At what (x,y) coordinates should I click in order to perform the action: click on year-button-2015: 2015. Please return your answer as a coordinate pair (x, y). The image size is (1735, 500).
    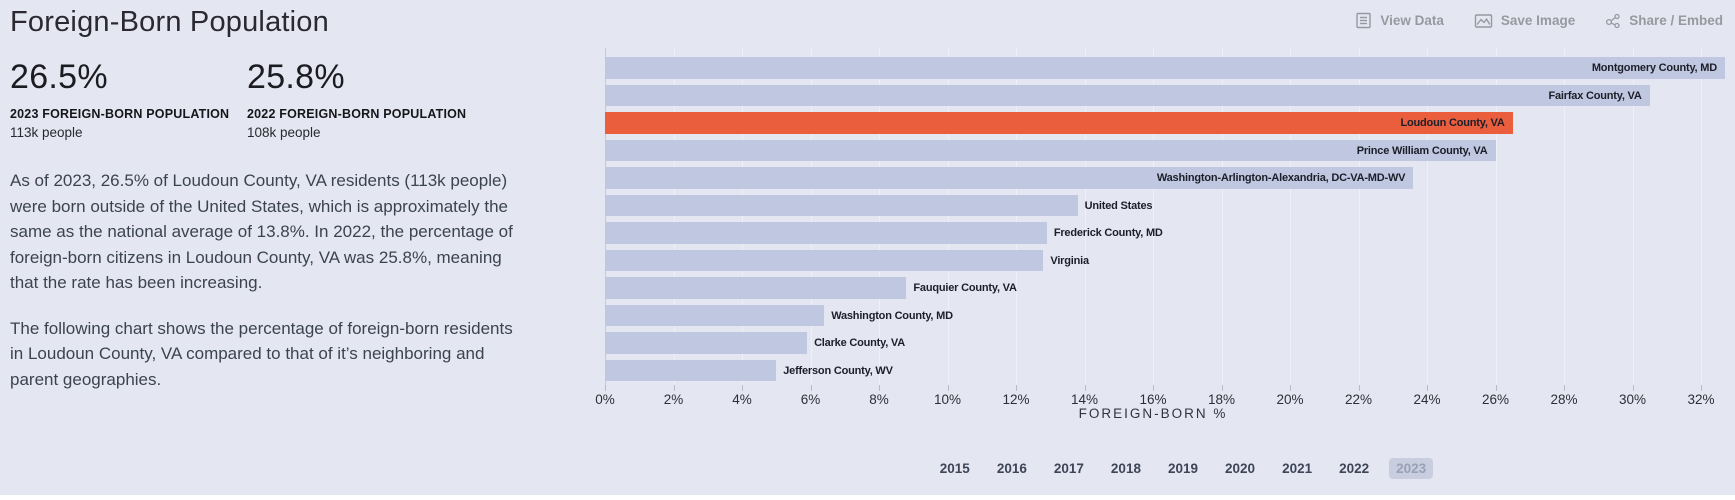
    Looking at the image, I should click on (955, 468).